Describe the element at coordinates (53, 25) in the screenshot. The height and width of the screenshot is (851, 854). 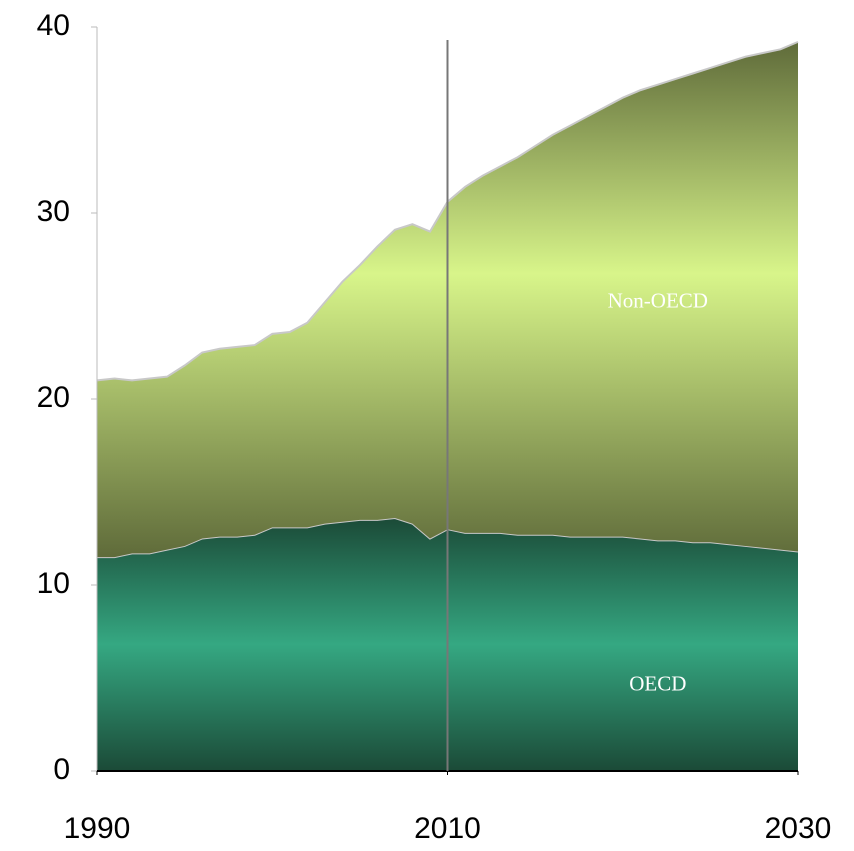
I see `y-tick-label: 40` at that location.